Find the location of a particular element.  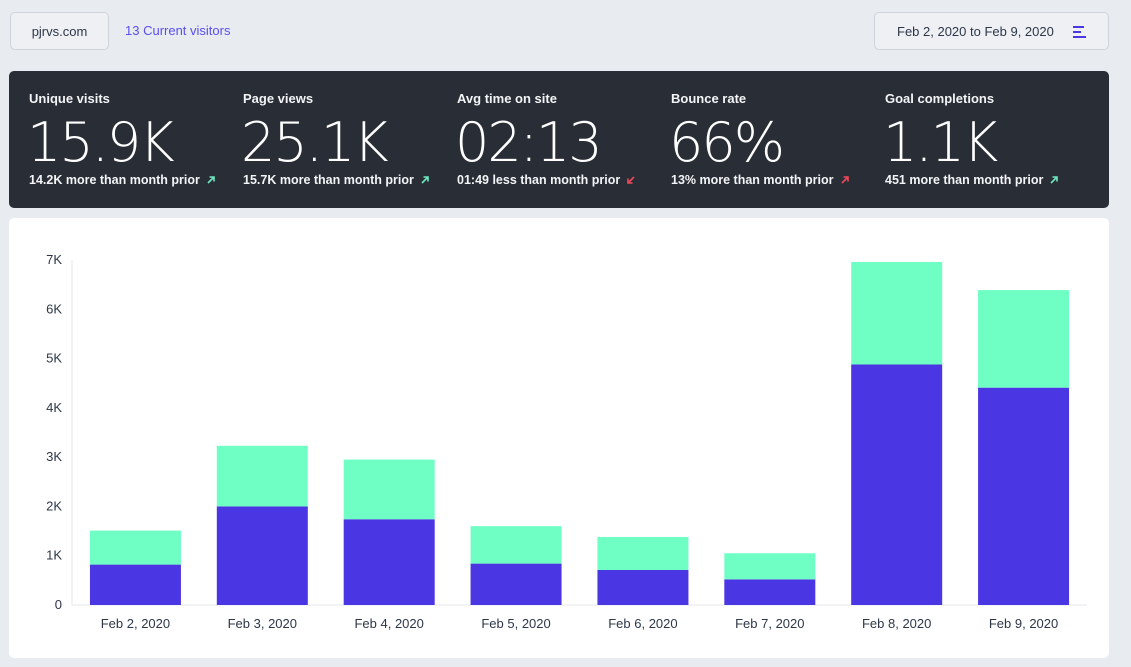

site-selector-label: pjrvs.com is located at coordinates (59, 31).